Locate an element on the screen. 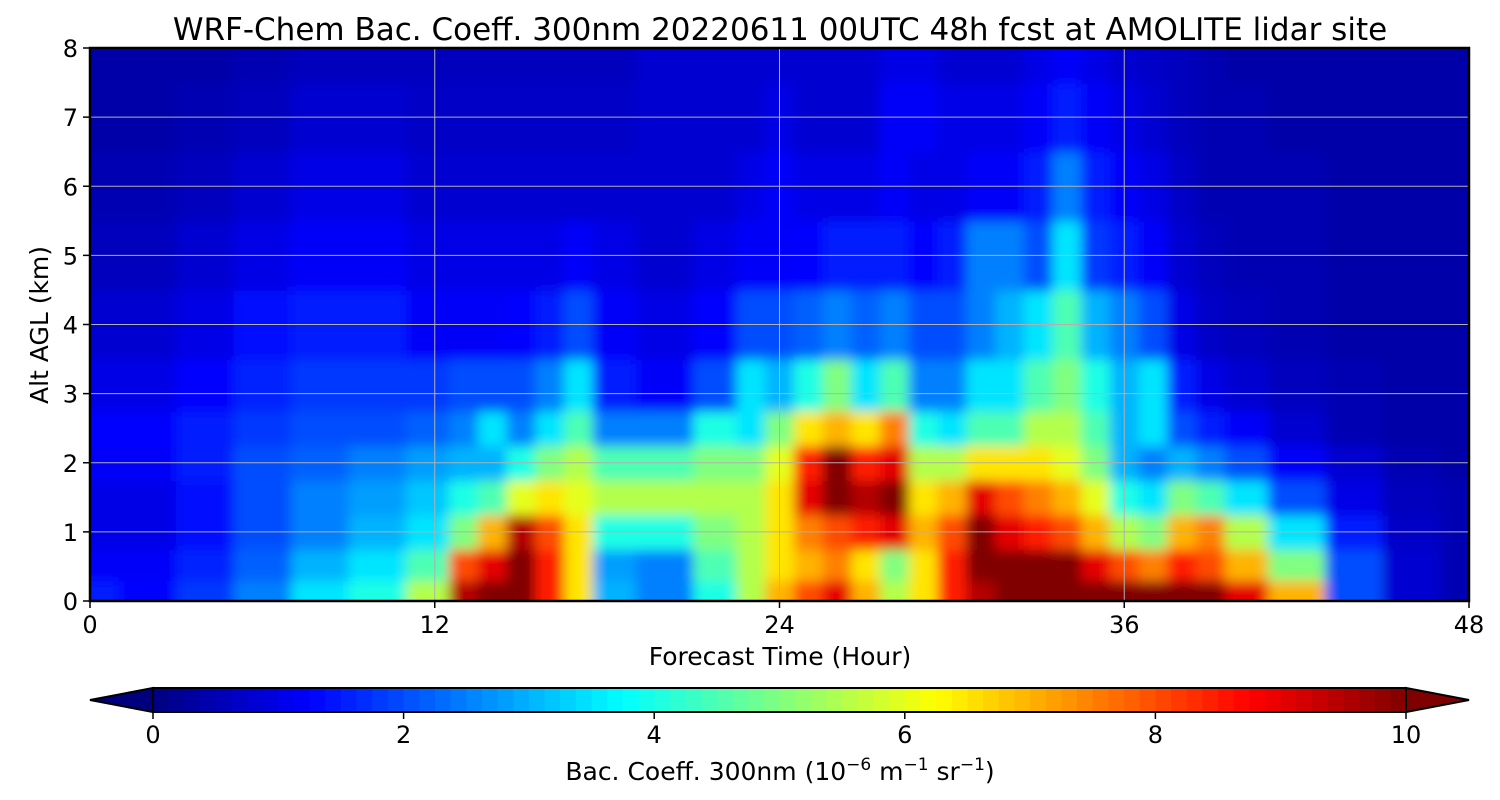  colorbar-frame is located at coordinates (779, 700).